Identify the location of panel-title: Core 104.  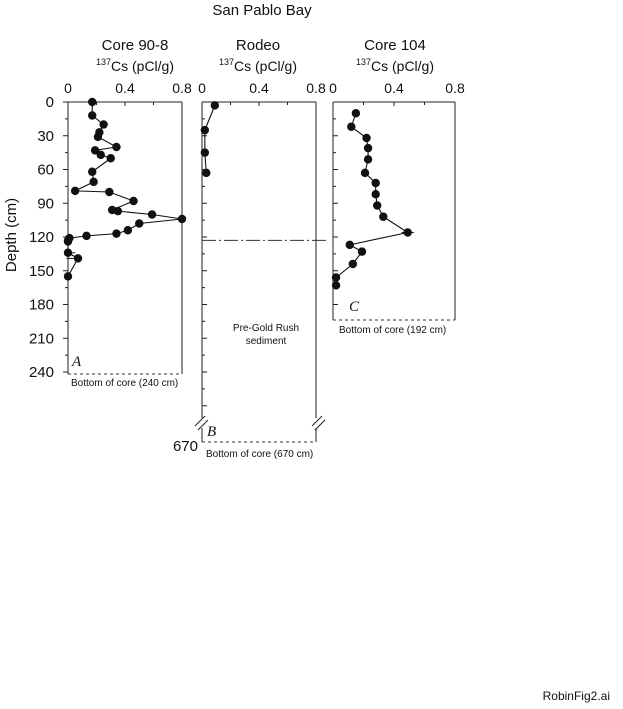
(395, 45).